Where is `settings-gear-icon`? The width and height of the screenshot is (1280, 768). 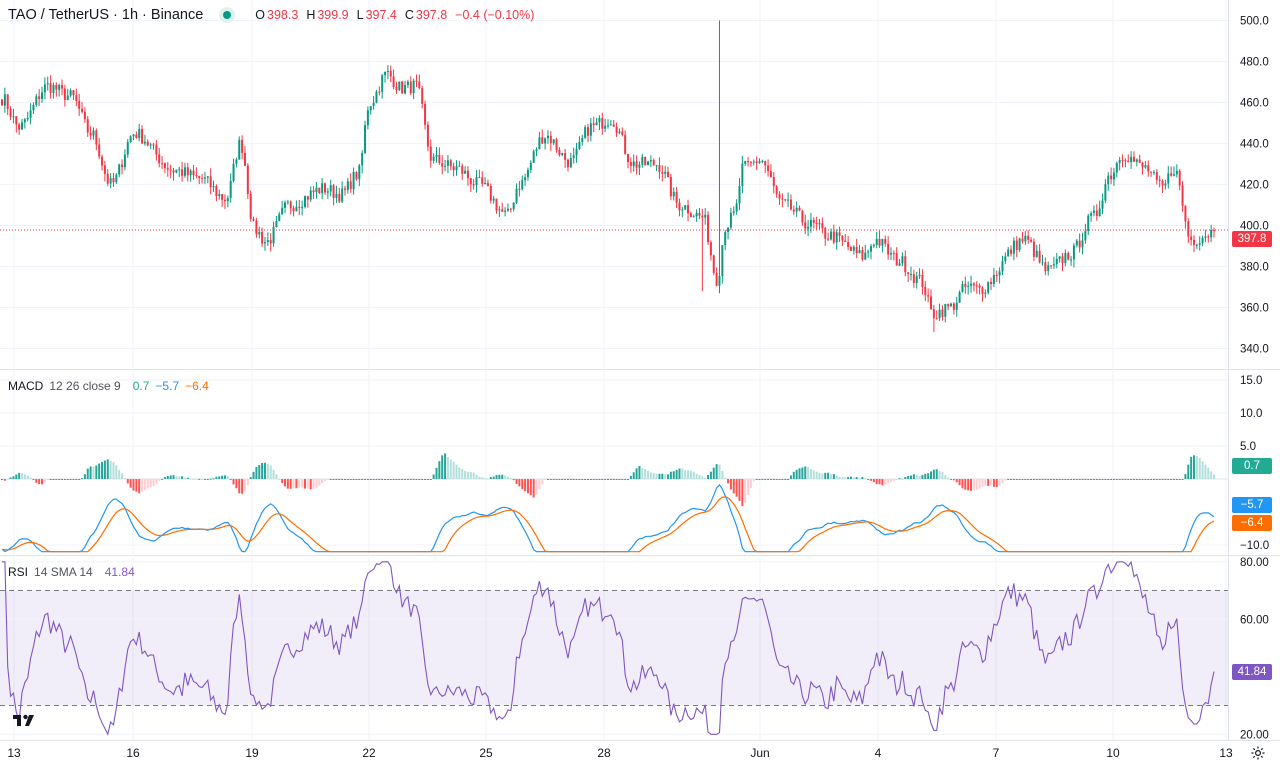 settings-gear-icon is located at coordinates (1258, 753).